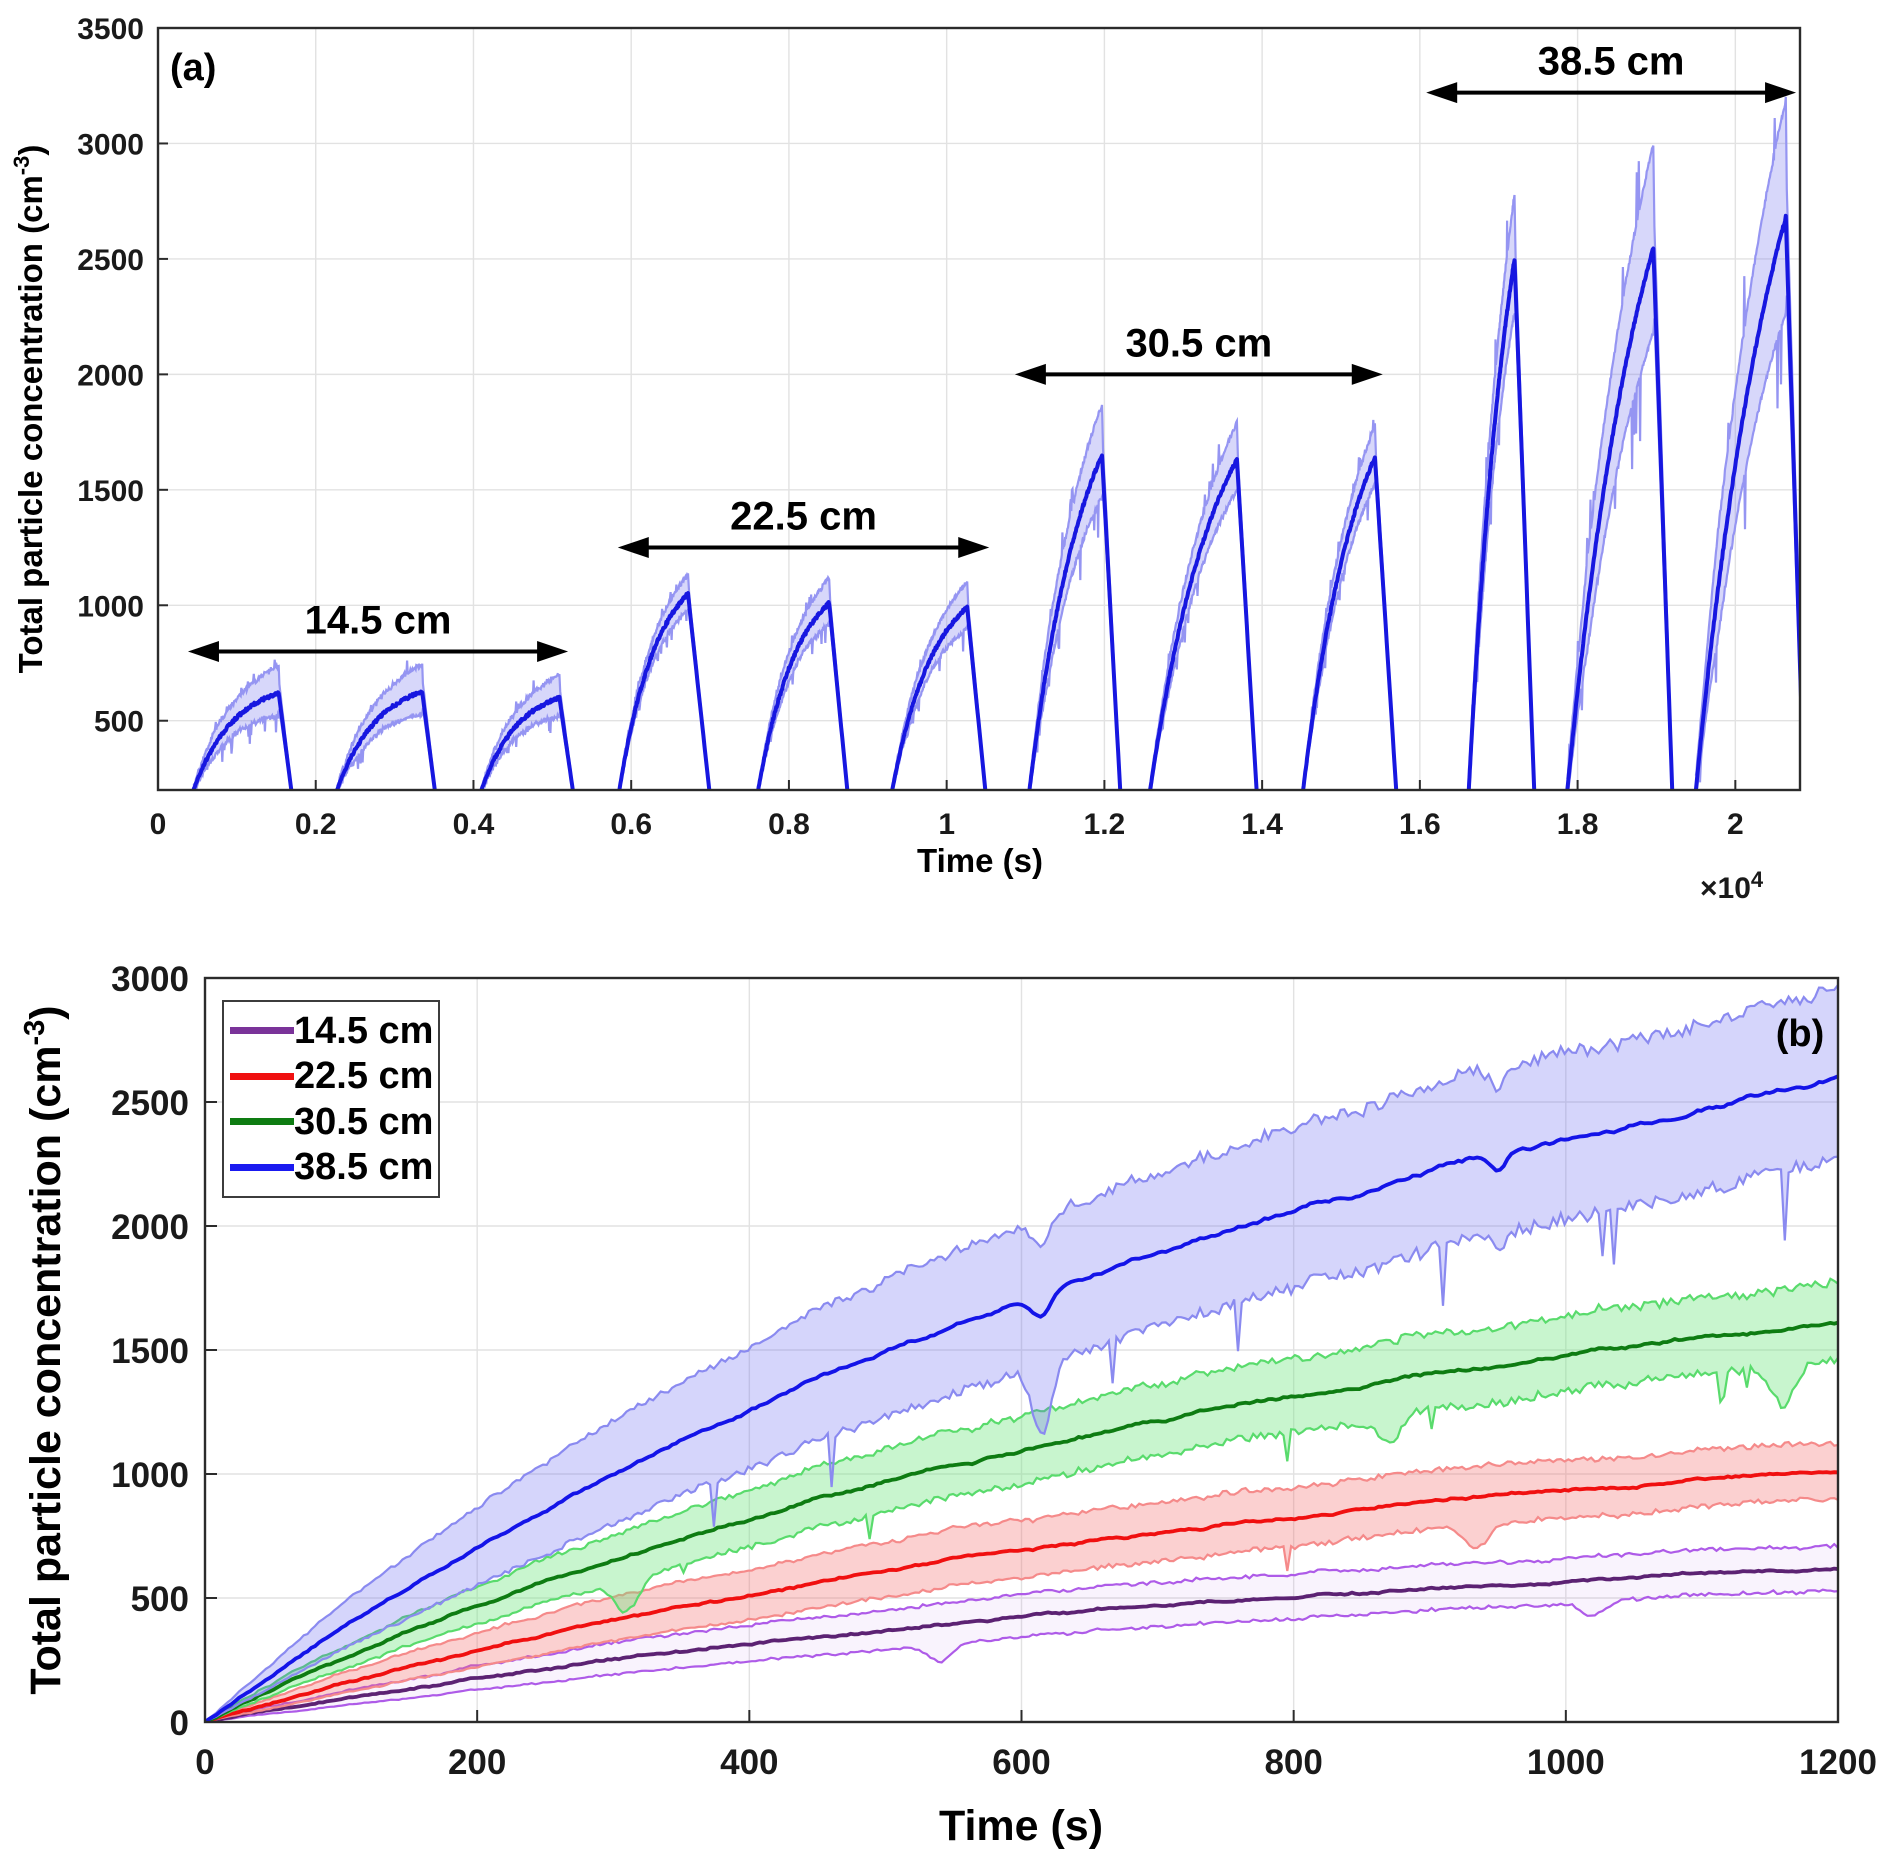  Describe the element at coordinates (1800, 1034) in the screenshot. I see `panel-b-label: (b)` at that location.